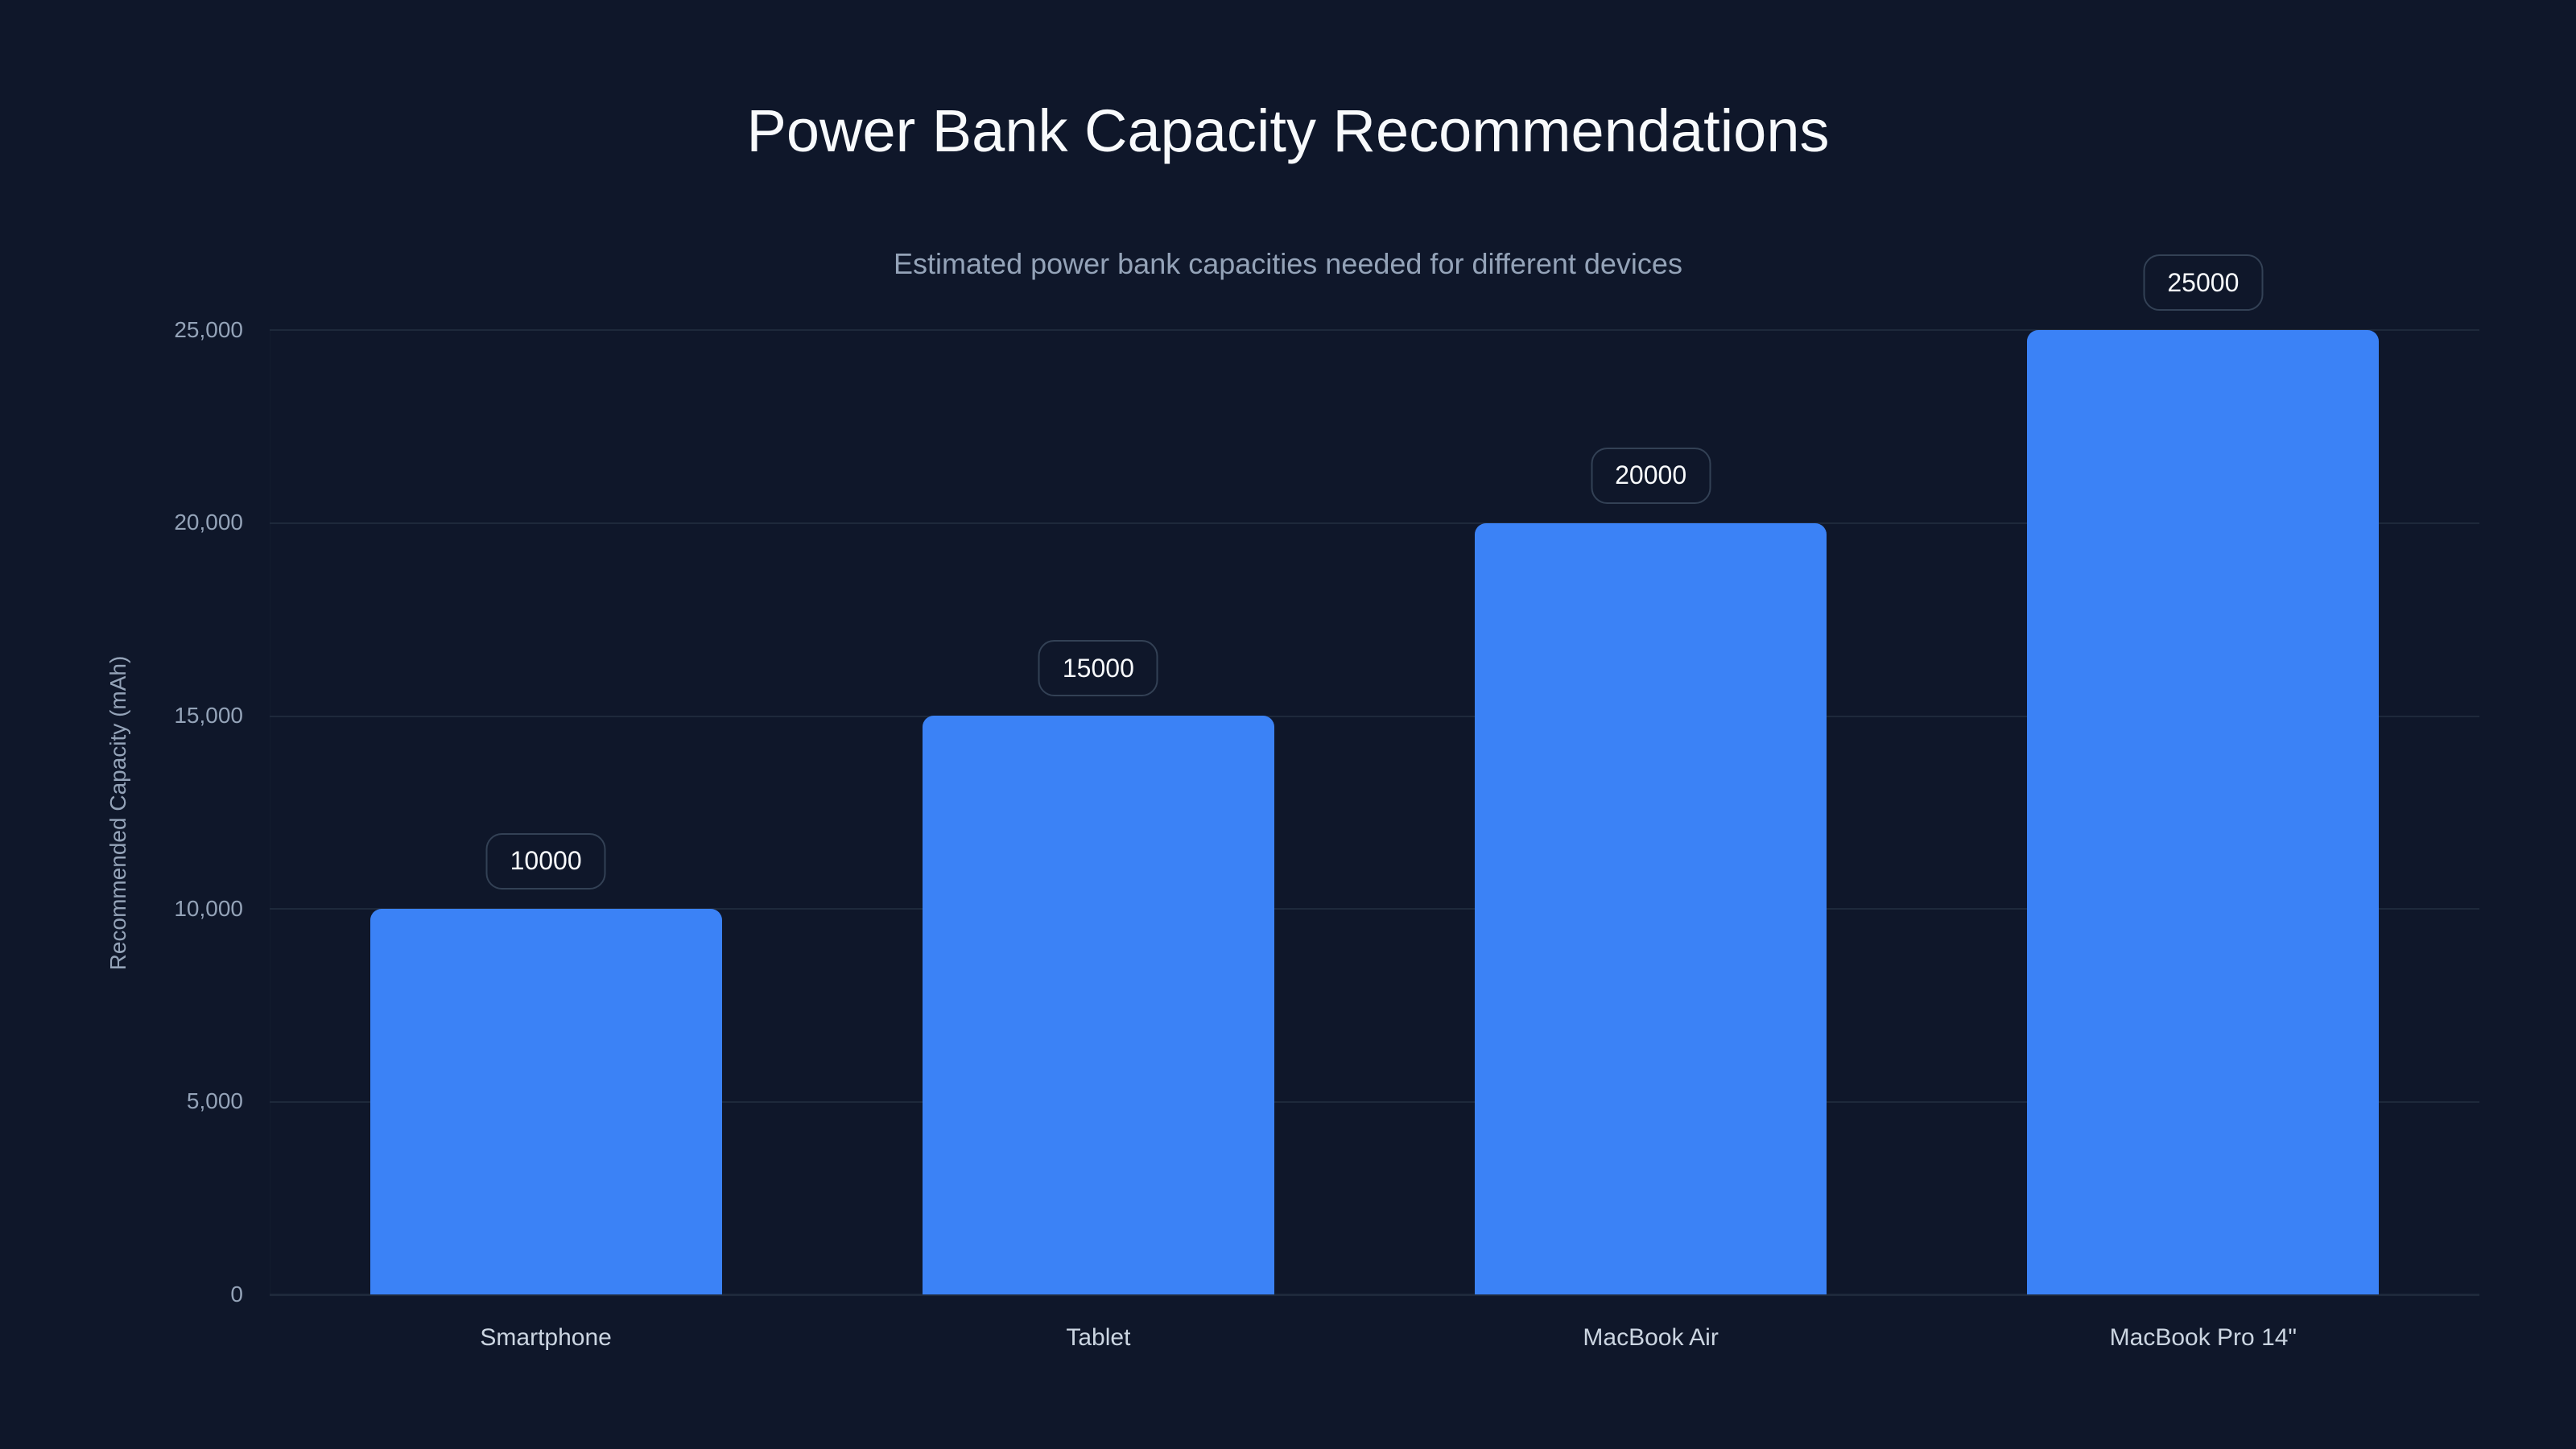  I want to click on y-tick-25000: 25,000, so click(208, 329).